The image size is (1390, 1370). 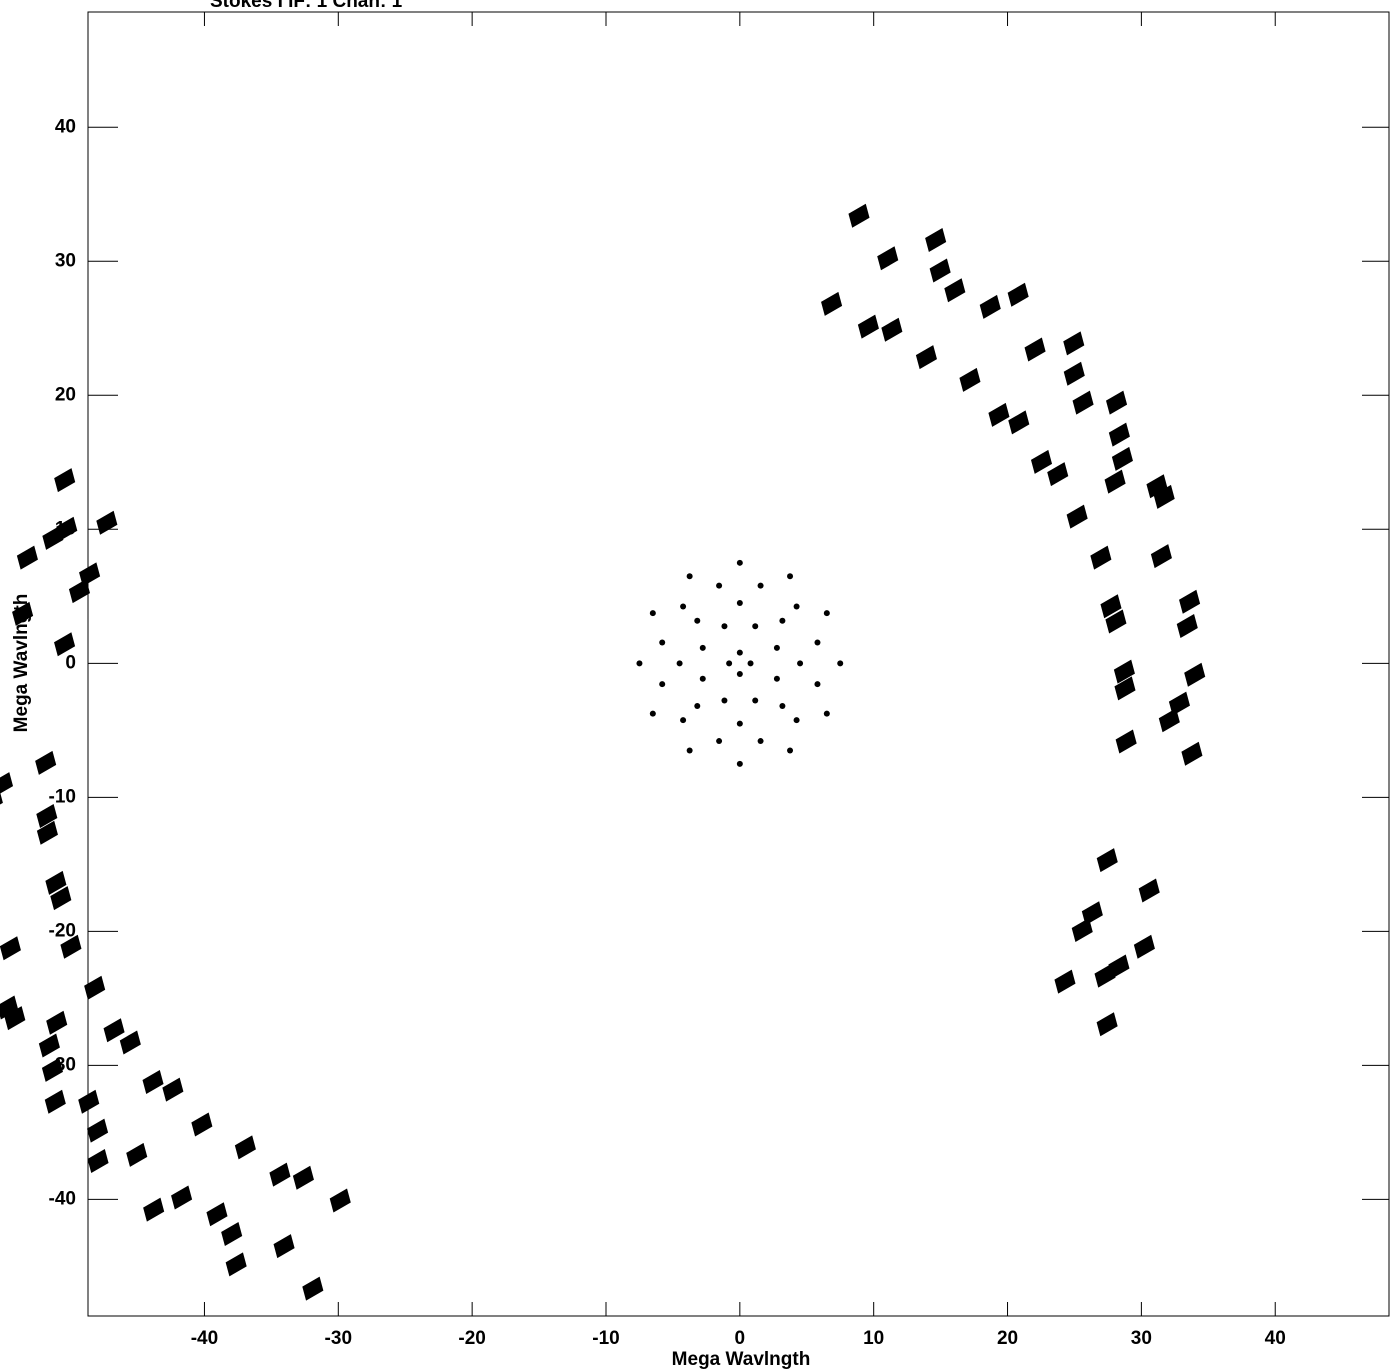 I want to click on y-tick-label: -10, so click(x=62, y=796).